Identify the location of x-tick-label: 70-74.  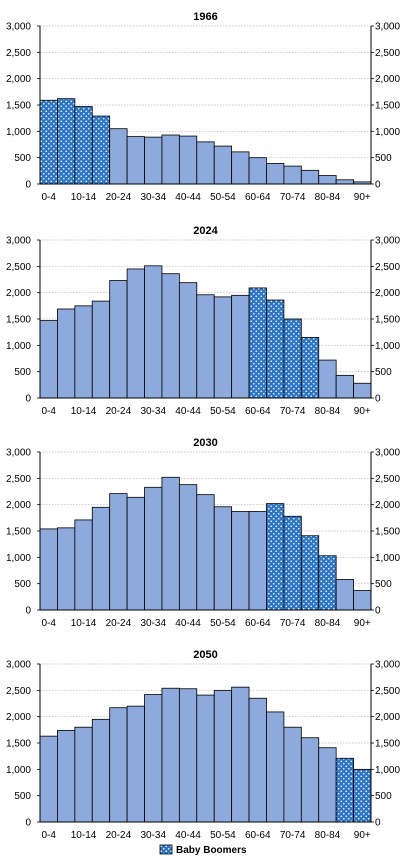
(293, 623).